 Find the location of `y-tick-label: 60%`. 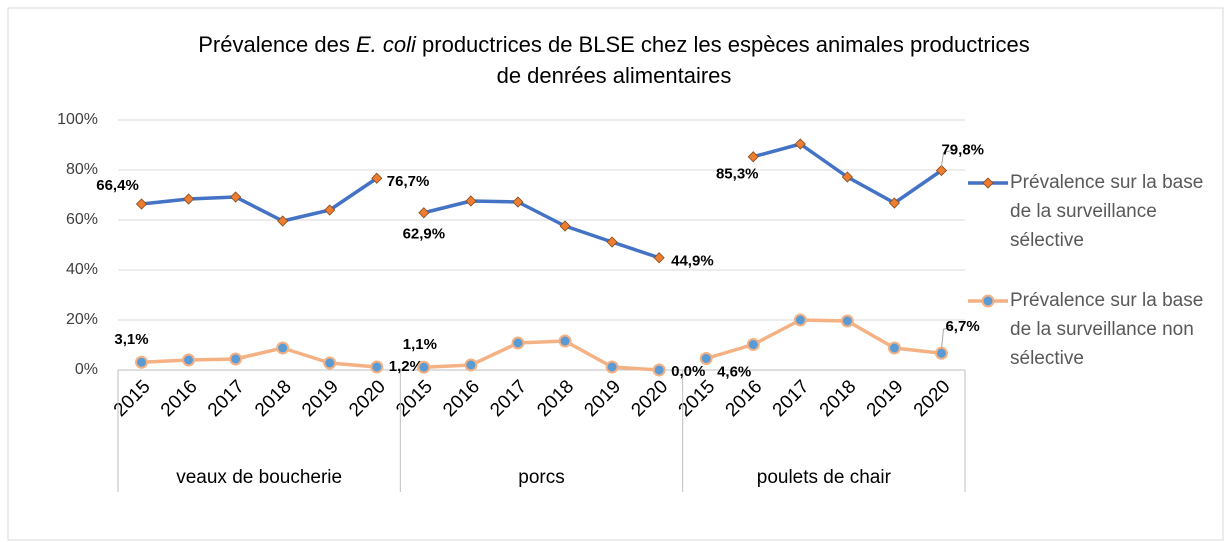

y-tick-label: 60% is located at coordinates (82, 219).